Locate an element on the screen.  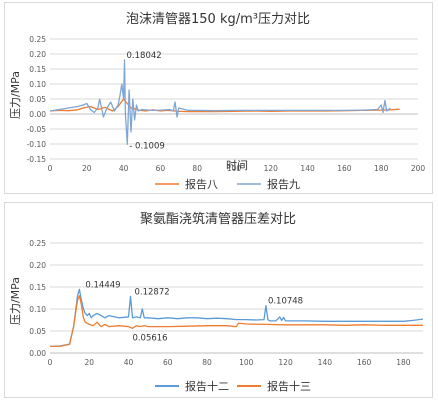
x-tick-label: 200 is located at coordinates (418, 168).